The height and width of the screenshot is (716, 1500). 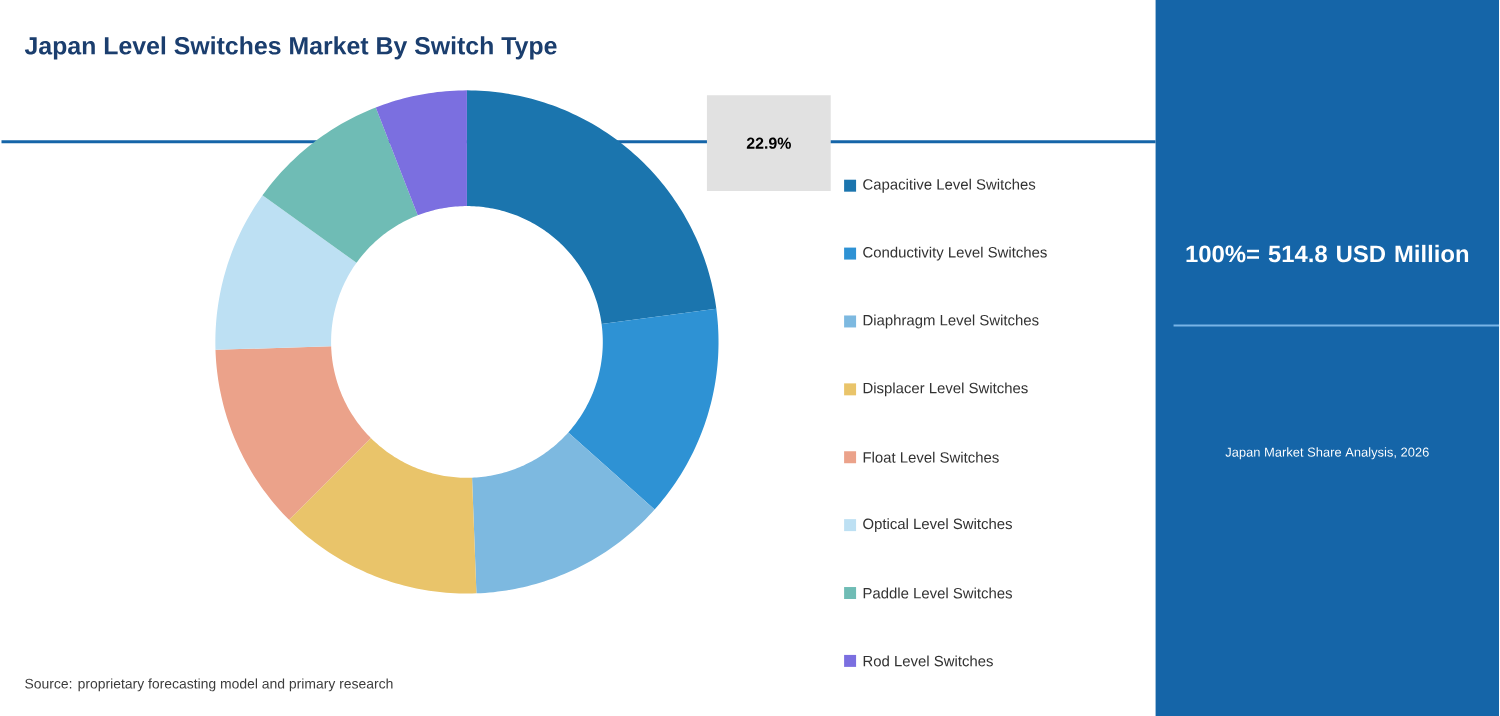 I want to click on text: 100%= 514.8 USD Million, so click(x=1327, y=253).